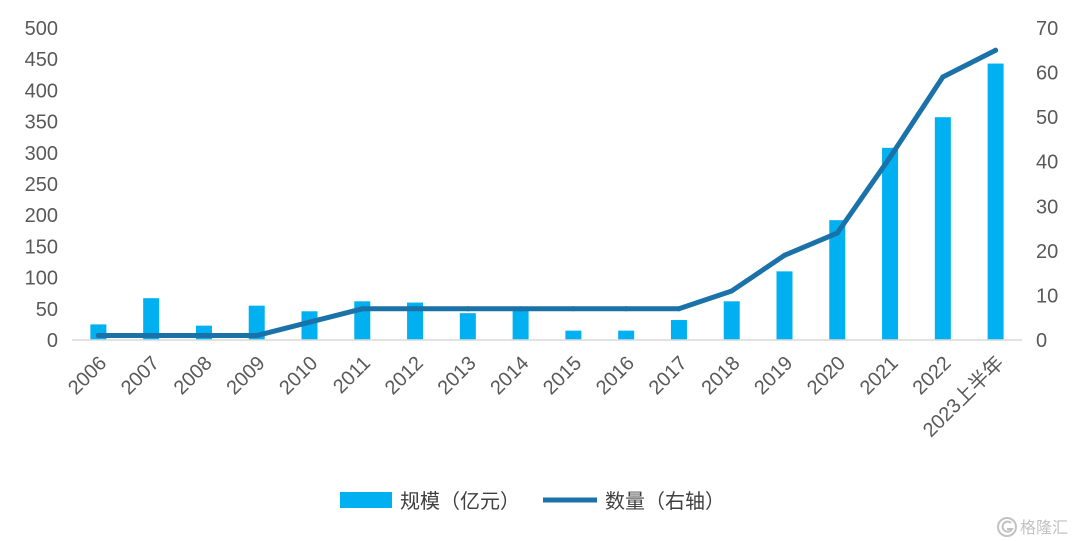 The width and height of the screenshot is (1080, 541). What do you see at coordinates (193, 375) in the screenshot?
I see `x-tick-label: 2008` at bounding box center [193, 375].